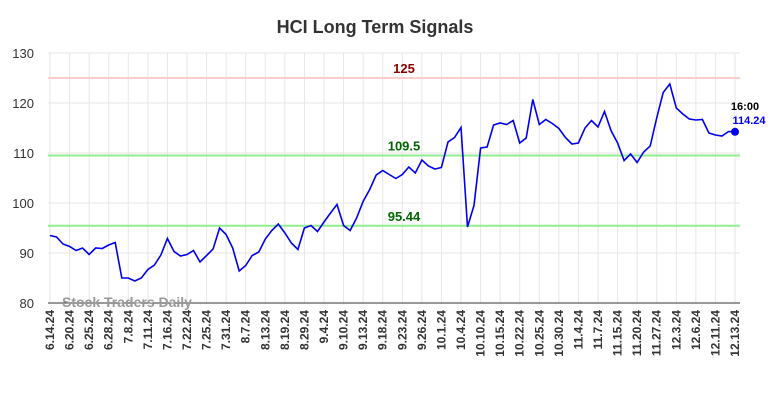 This screenshot has width=784, height=398. What do you see at coordinates (559, 333) in the screenshot?
I see `x-tick-label: 10.30.24` at bounding box center [559, 333].